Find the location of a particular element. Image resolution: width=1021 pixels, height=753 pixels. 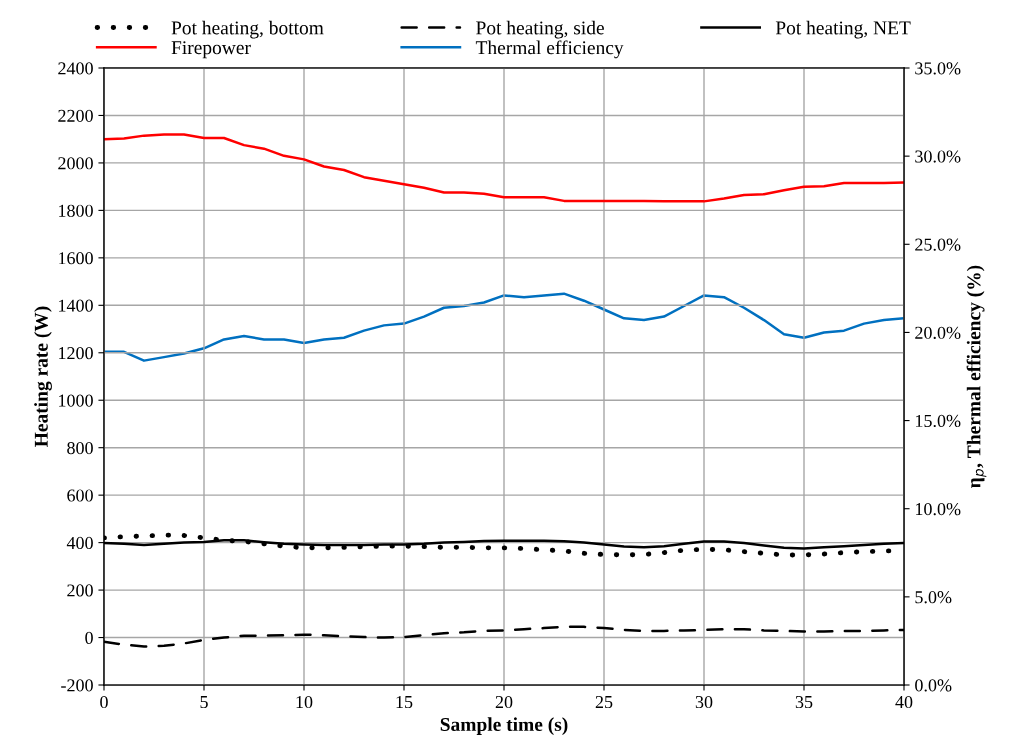

y2-tick-label: 15.0% is located at coordinates (938, 421).